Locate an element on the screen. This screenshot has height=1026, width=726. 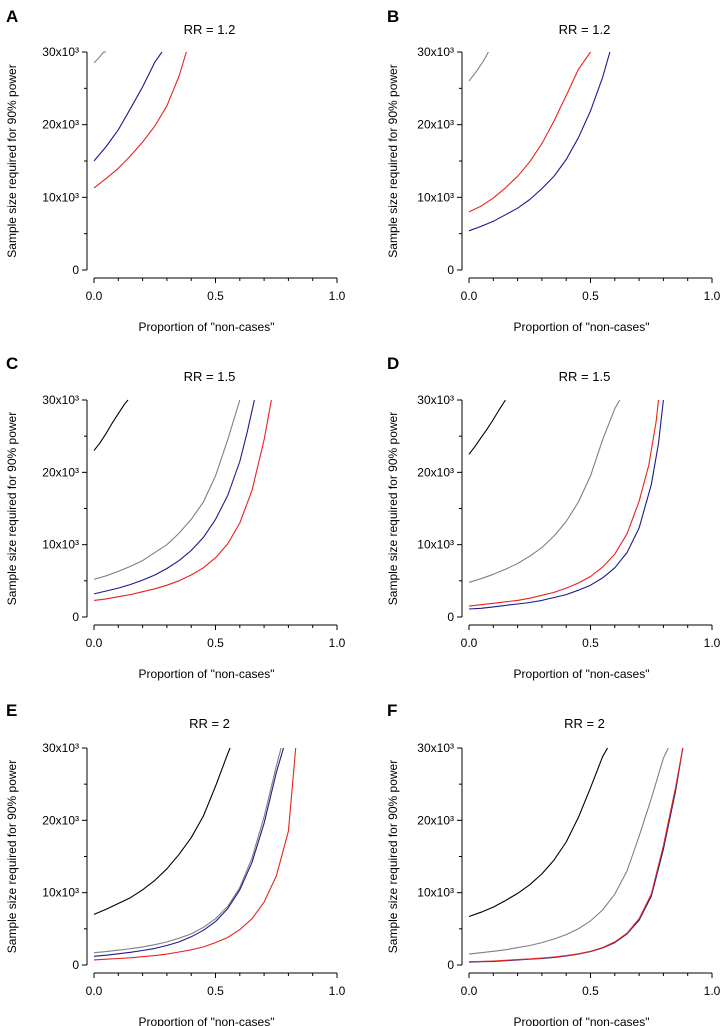
panel-letter: C is located at coordinates (12, 363).